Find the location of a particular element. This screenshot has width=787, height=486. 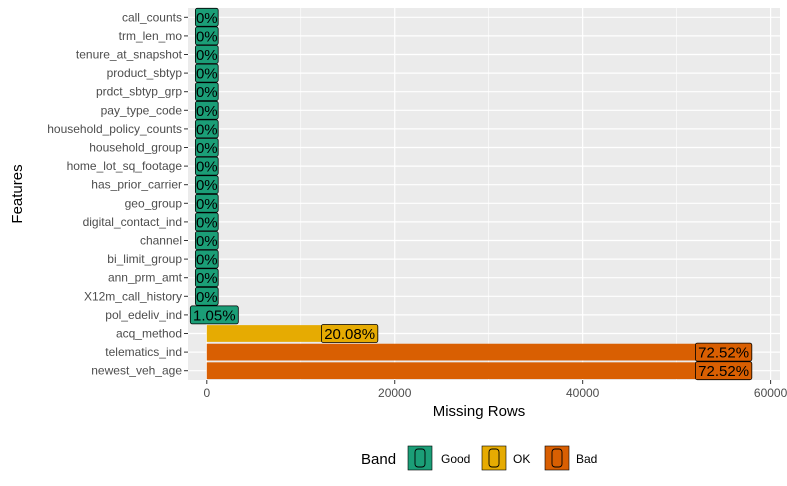

bar-label-prdct_sbtyp_grp: 0% is located at coordinates (207, 92).